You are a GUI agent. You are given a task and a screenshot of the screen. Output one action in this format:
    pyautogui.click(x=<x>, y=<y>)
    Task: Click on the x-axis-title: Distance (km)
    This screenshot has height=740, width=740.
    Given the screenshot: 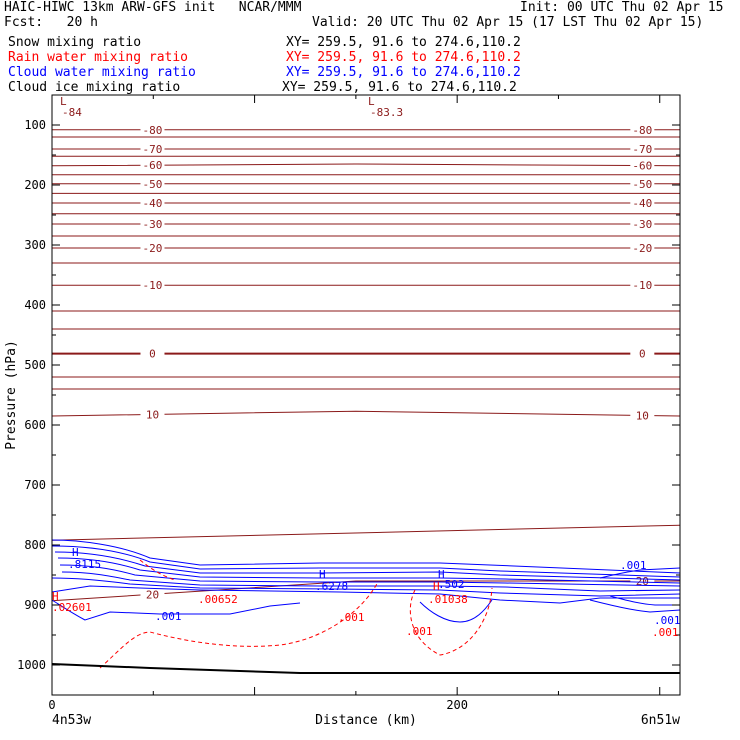 What is the action you would take?
    pyautogui.click(x=366, y=720)
    